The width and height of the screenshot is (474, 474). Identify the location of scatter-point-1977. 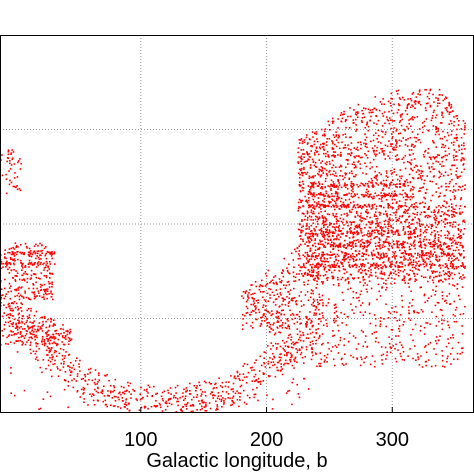
(388, 195).